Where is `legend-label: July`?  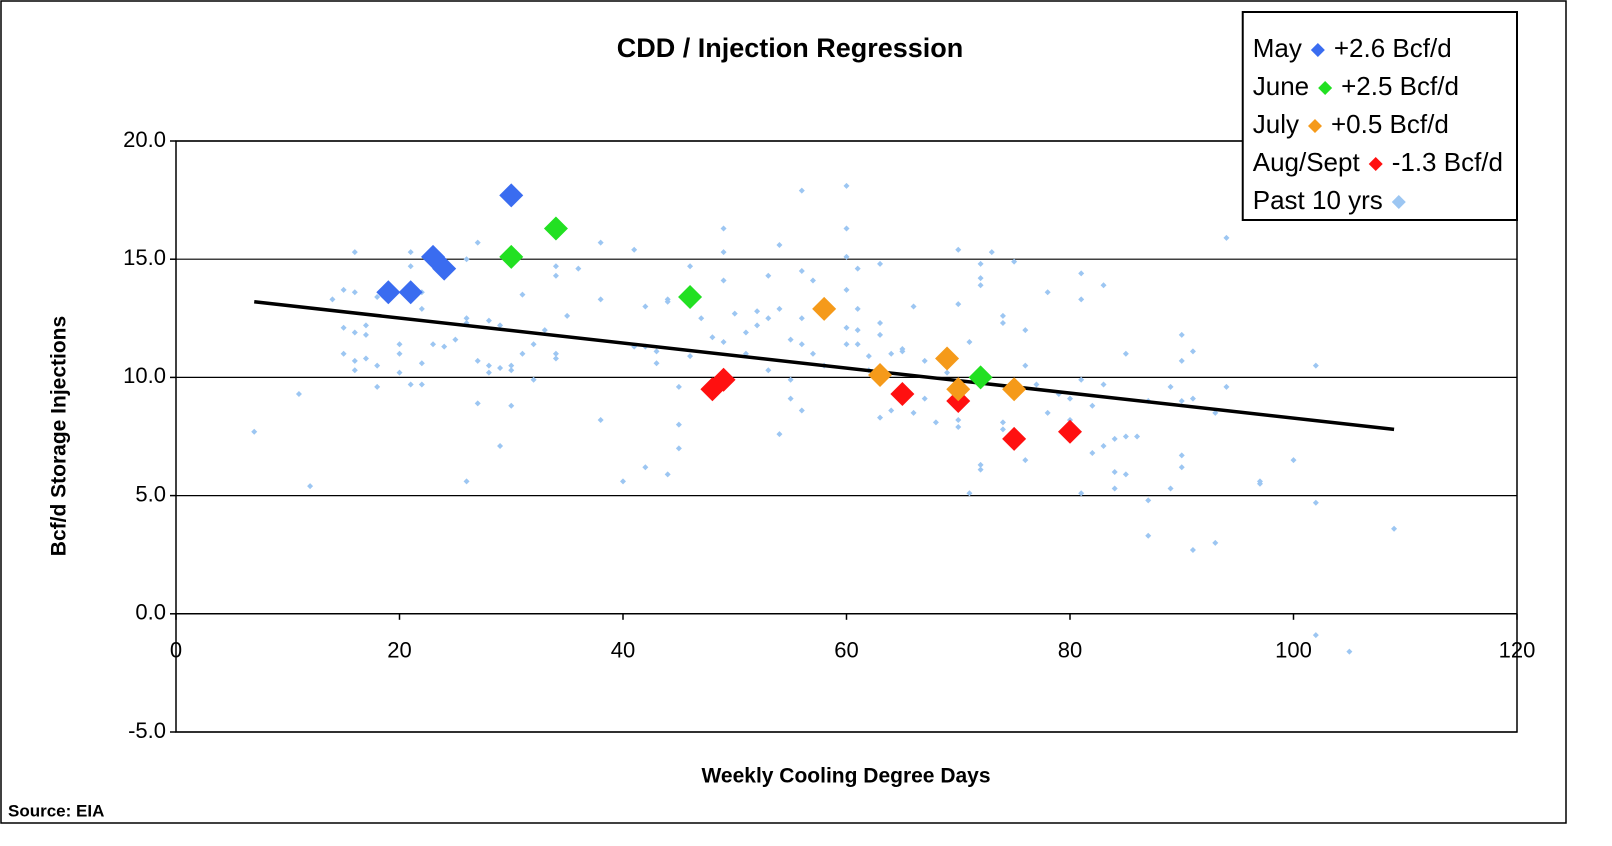 legend-label: July is located at coordinates (1276, 124).